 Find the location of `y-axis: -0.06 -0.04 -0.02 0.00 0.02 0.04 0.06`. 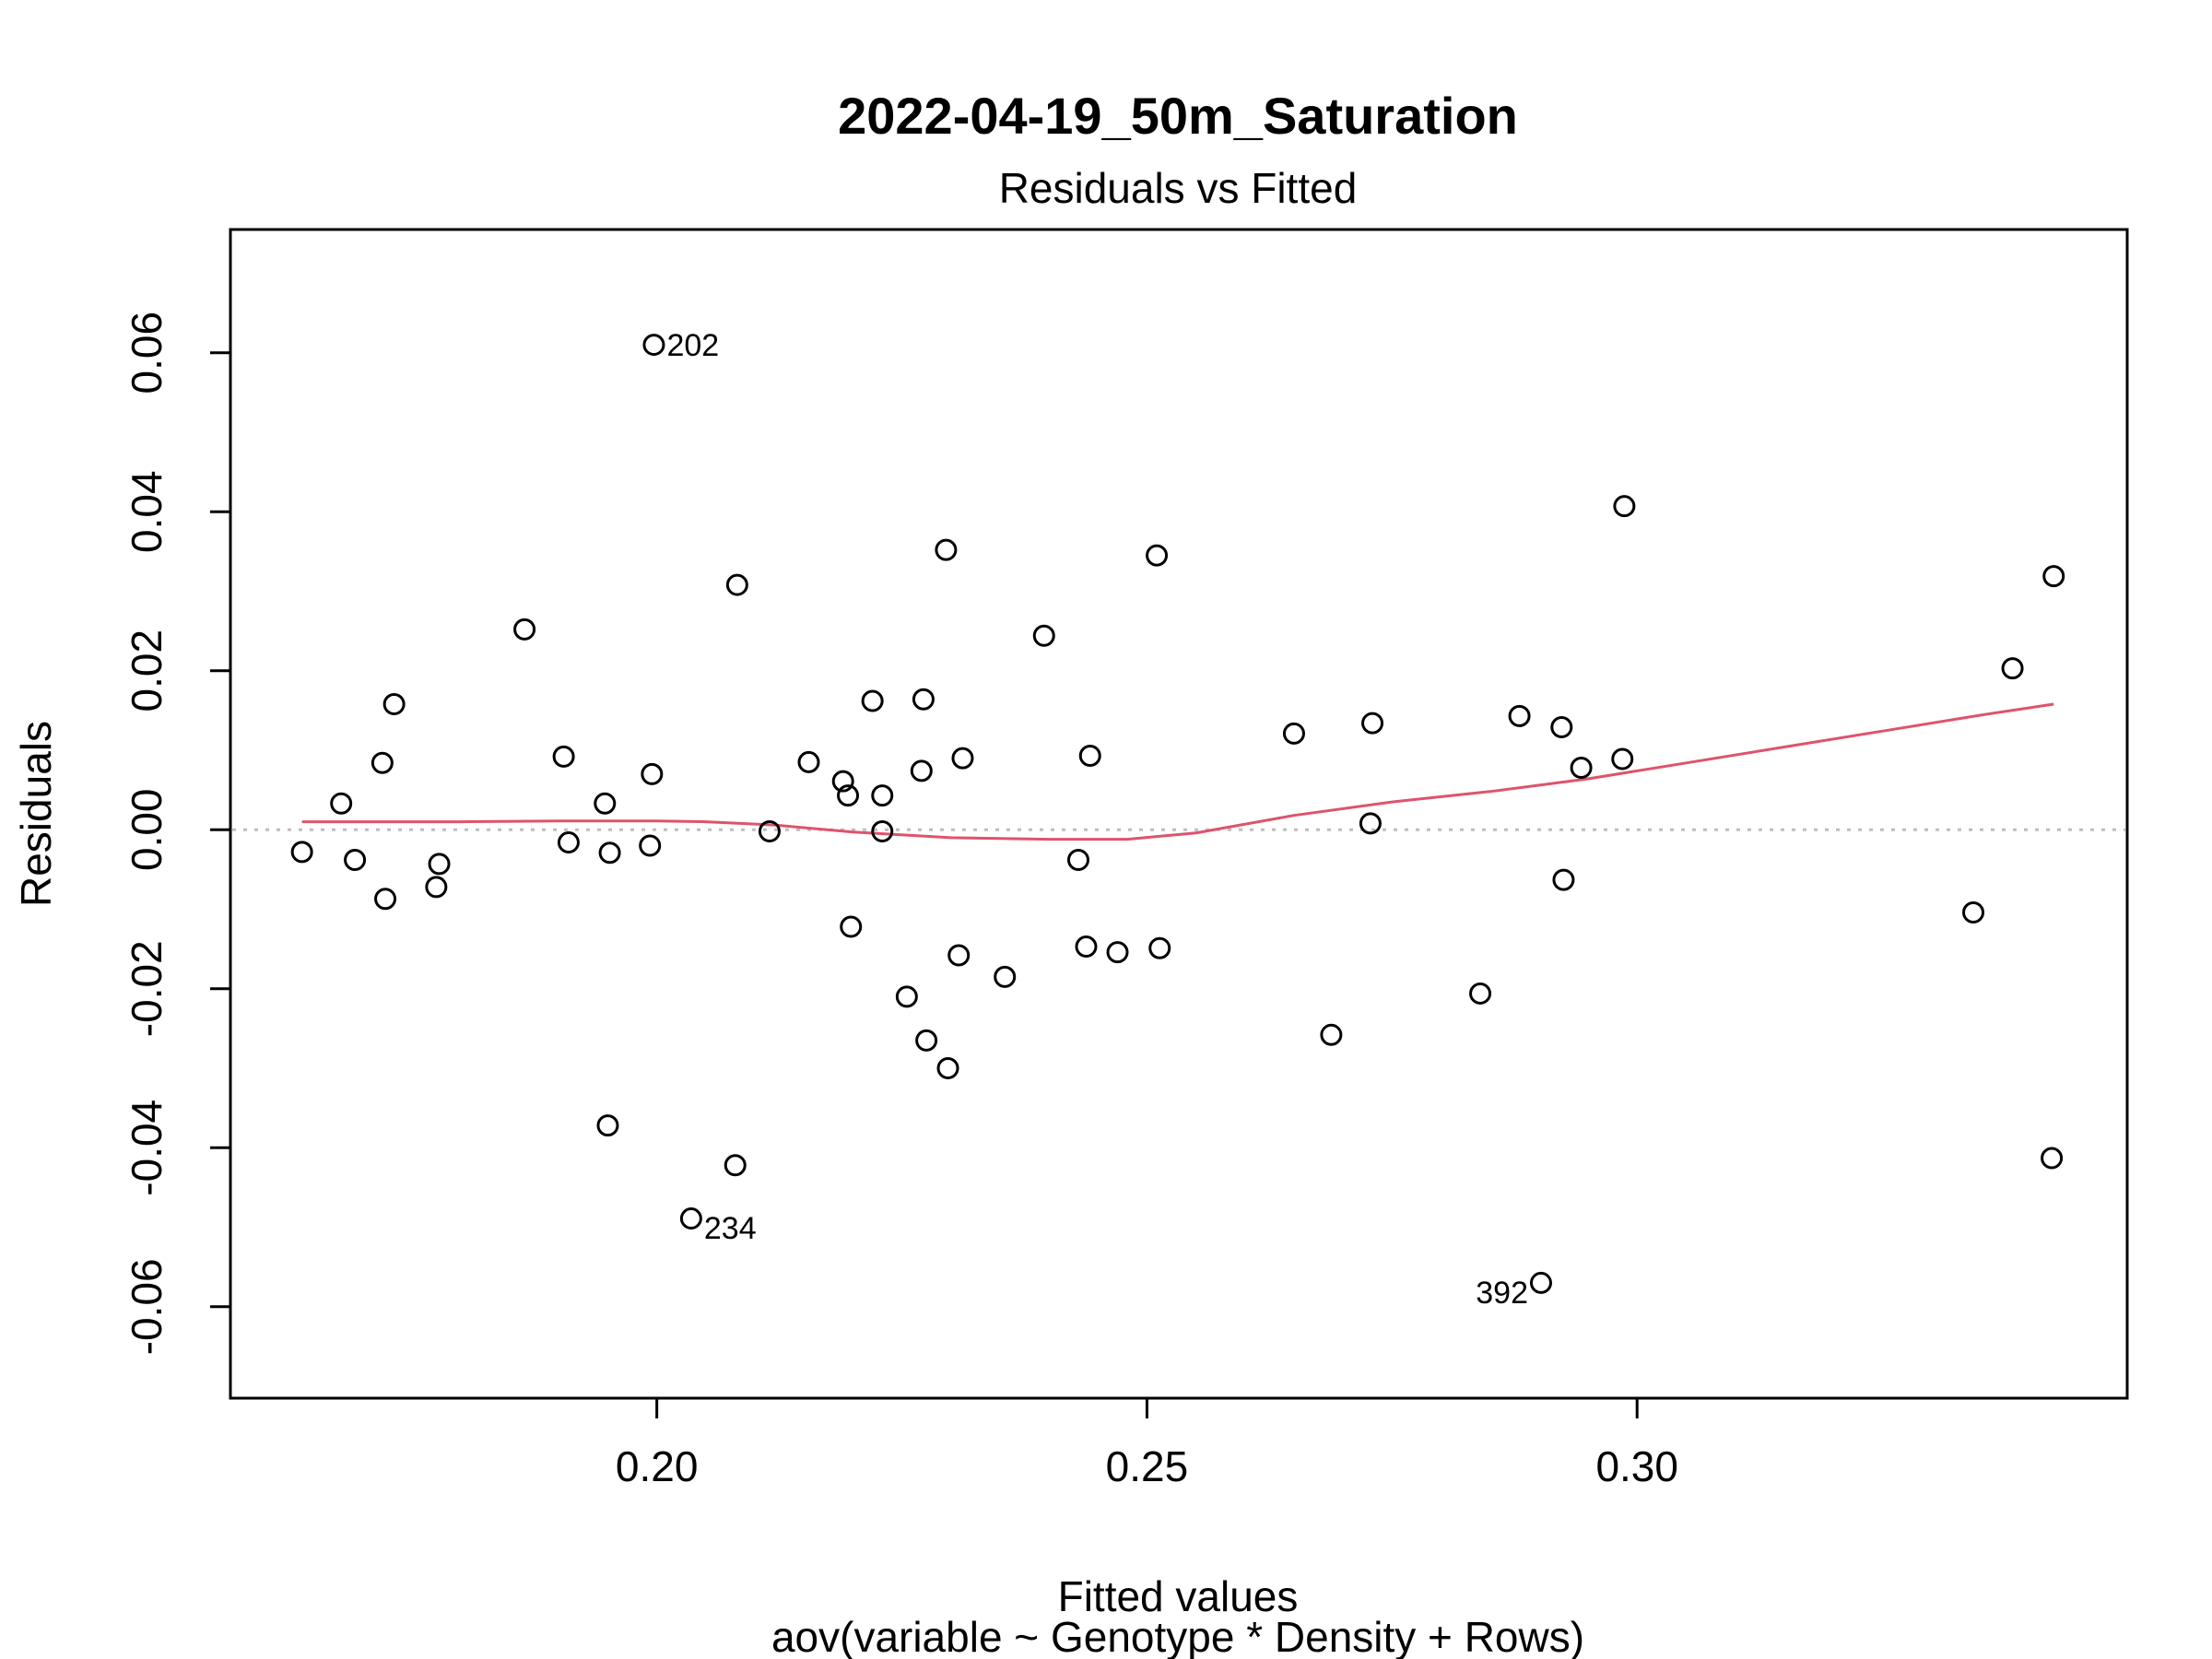

y-axis: -0.06 -0.04 -0.02 0.00 0.02 0.04 0.06 is located at coordinates (177, 833).